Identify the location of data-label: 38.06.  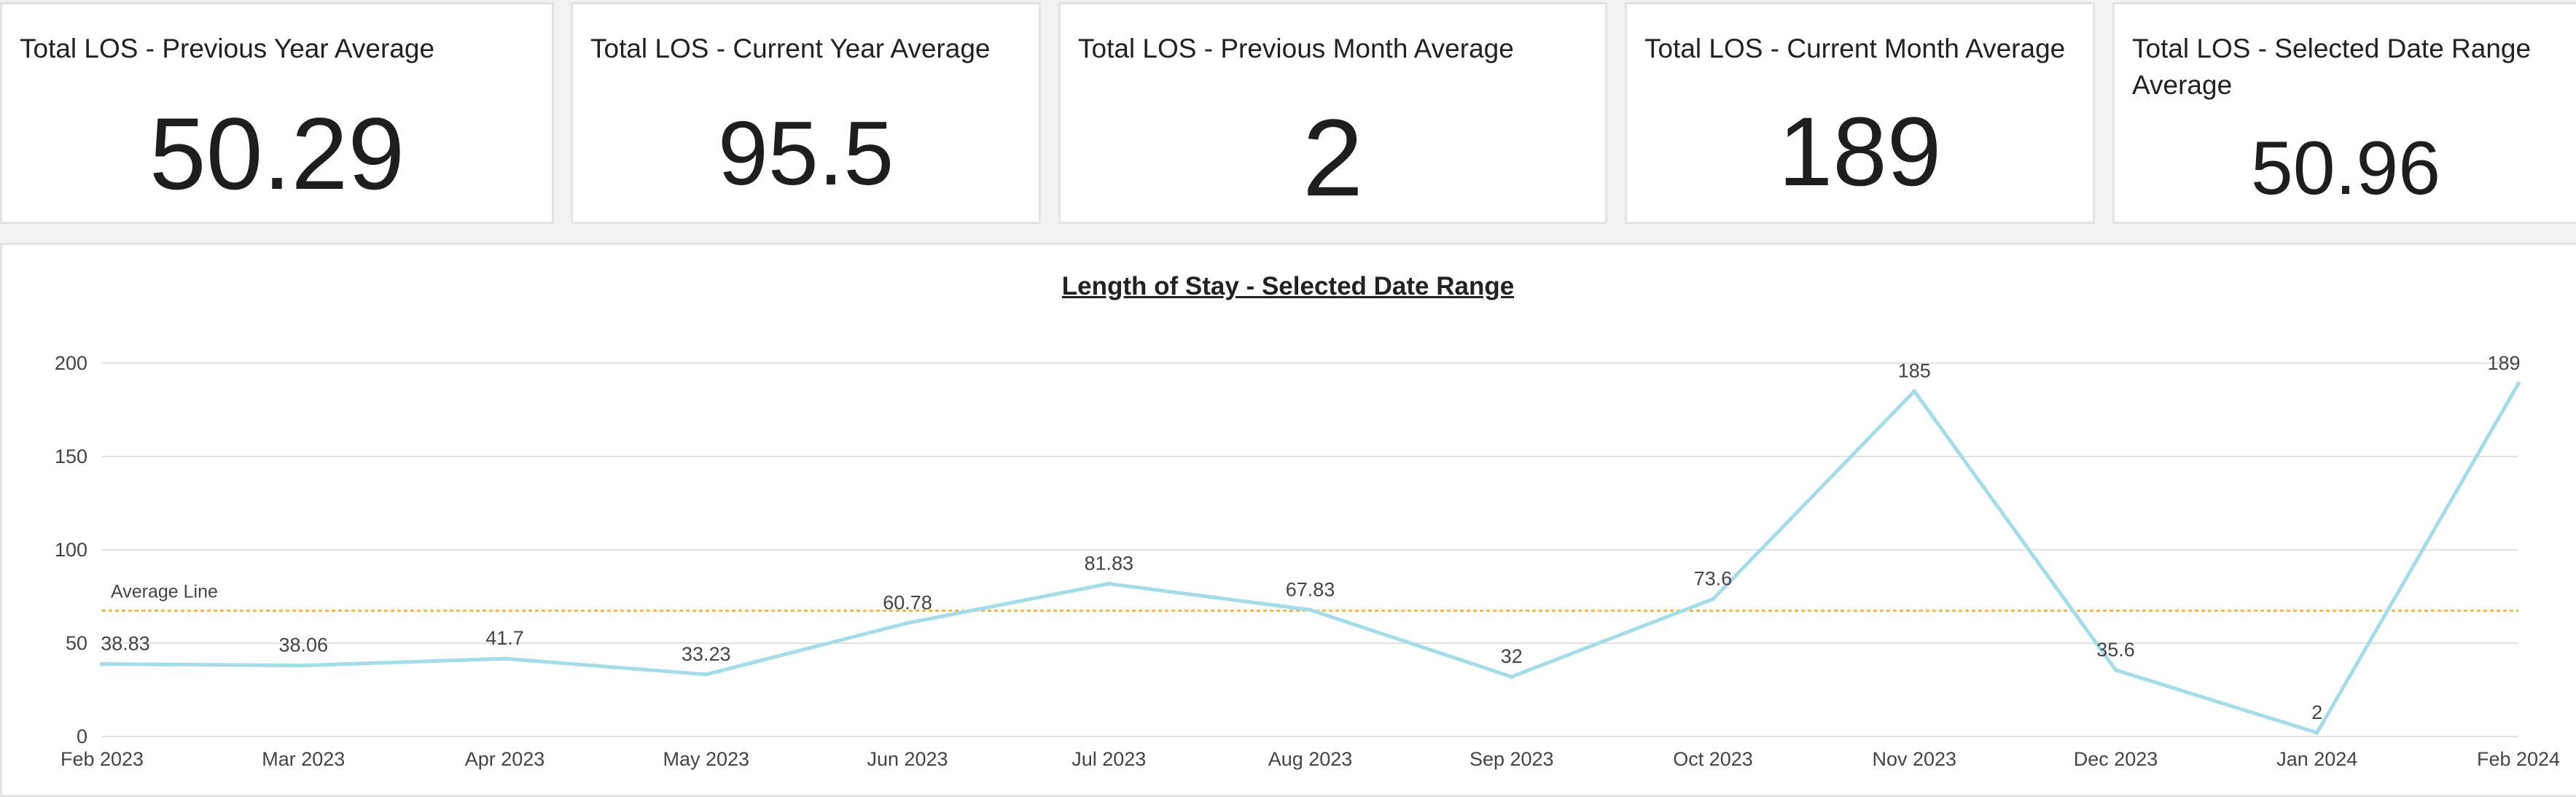
(303, 645).